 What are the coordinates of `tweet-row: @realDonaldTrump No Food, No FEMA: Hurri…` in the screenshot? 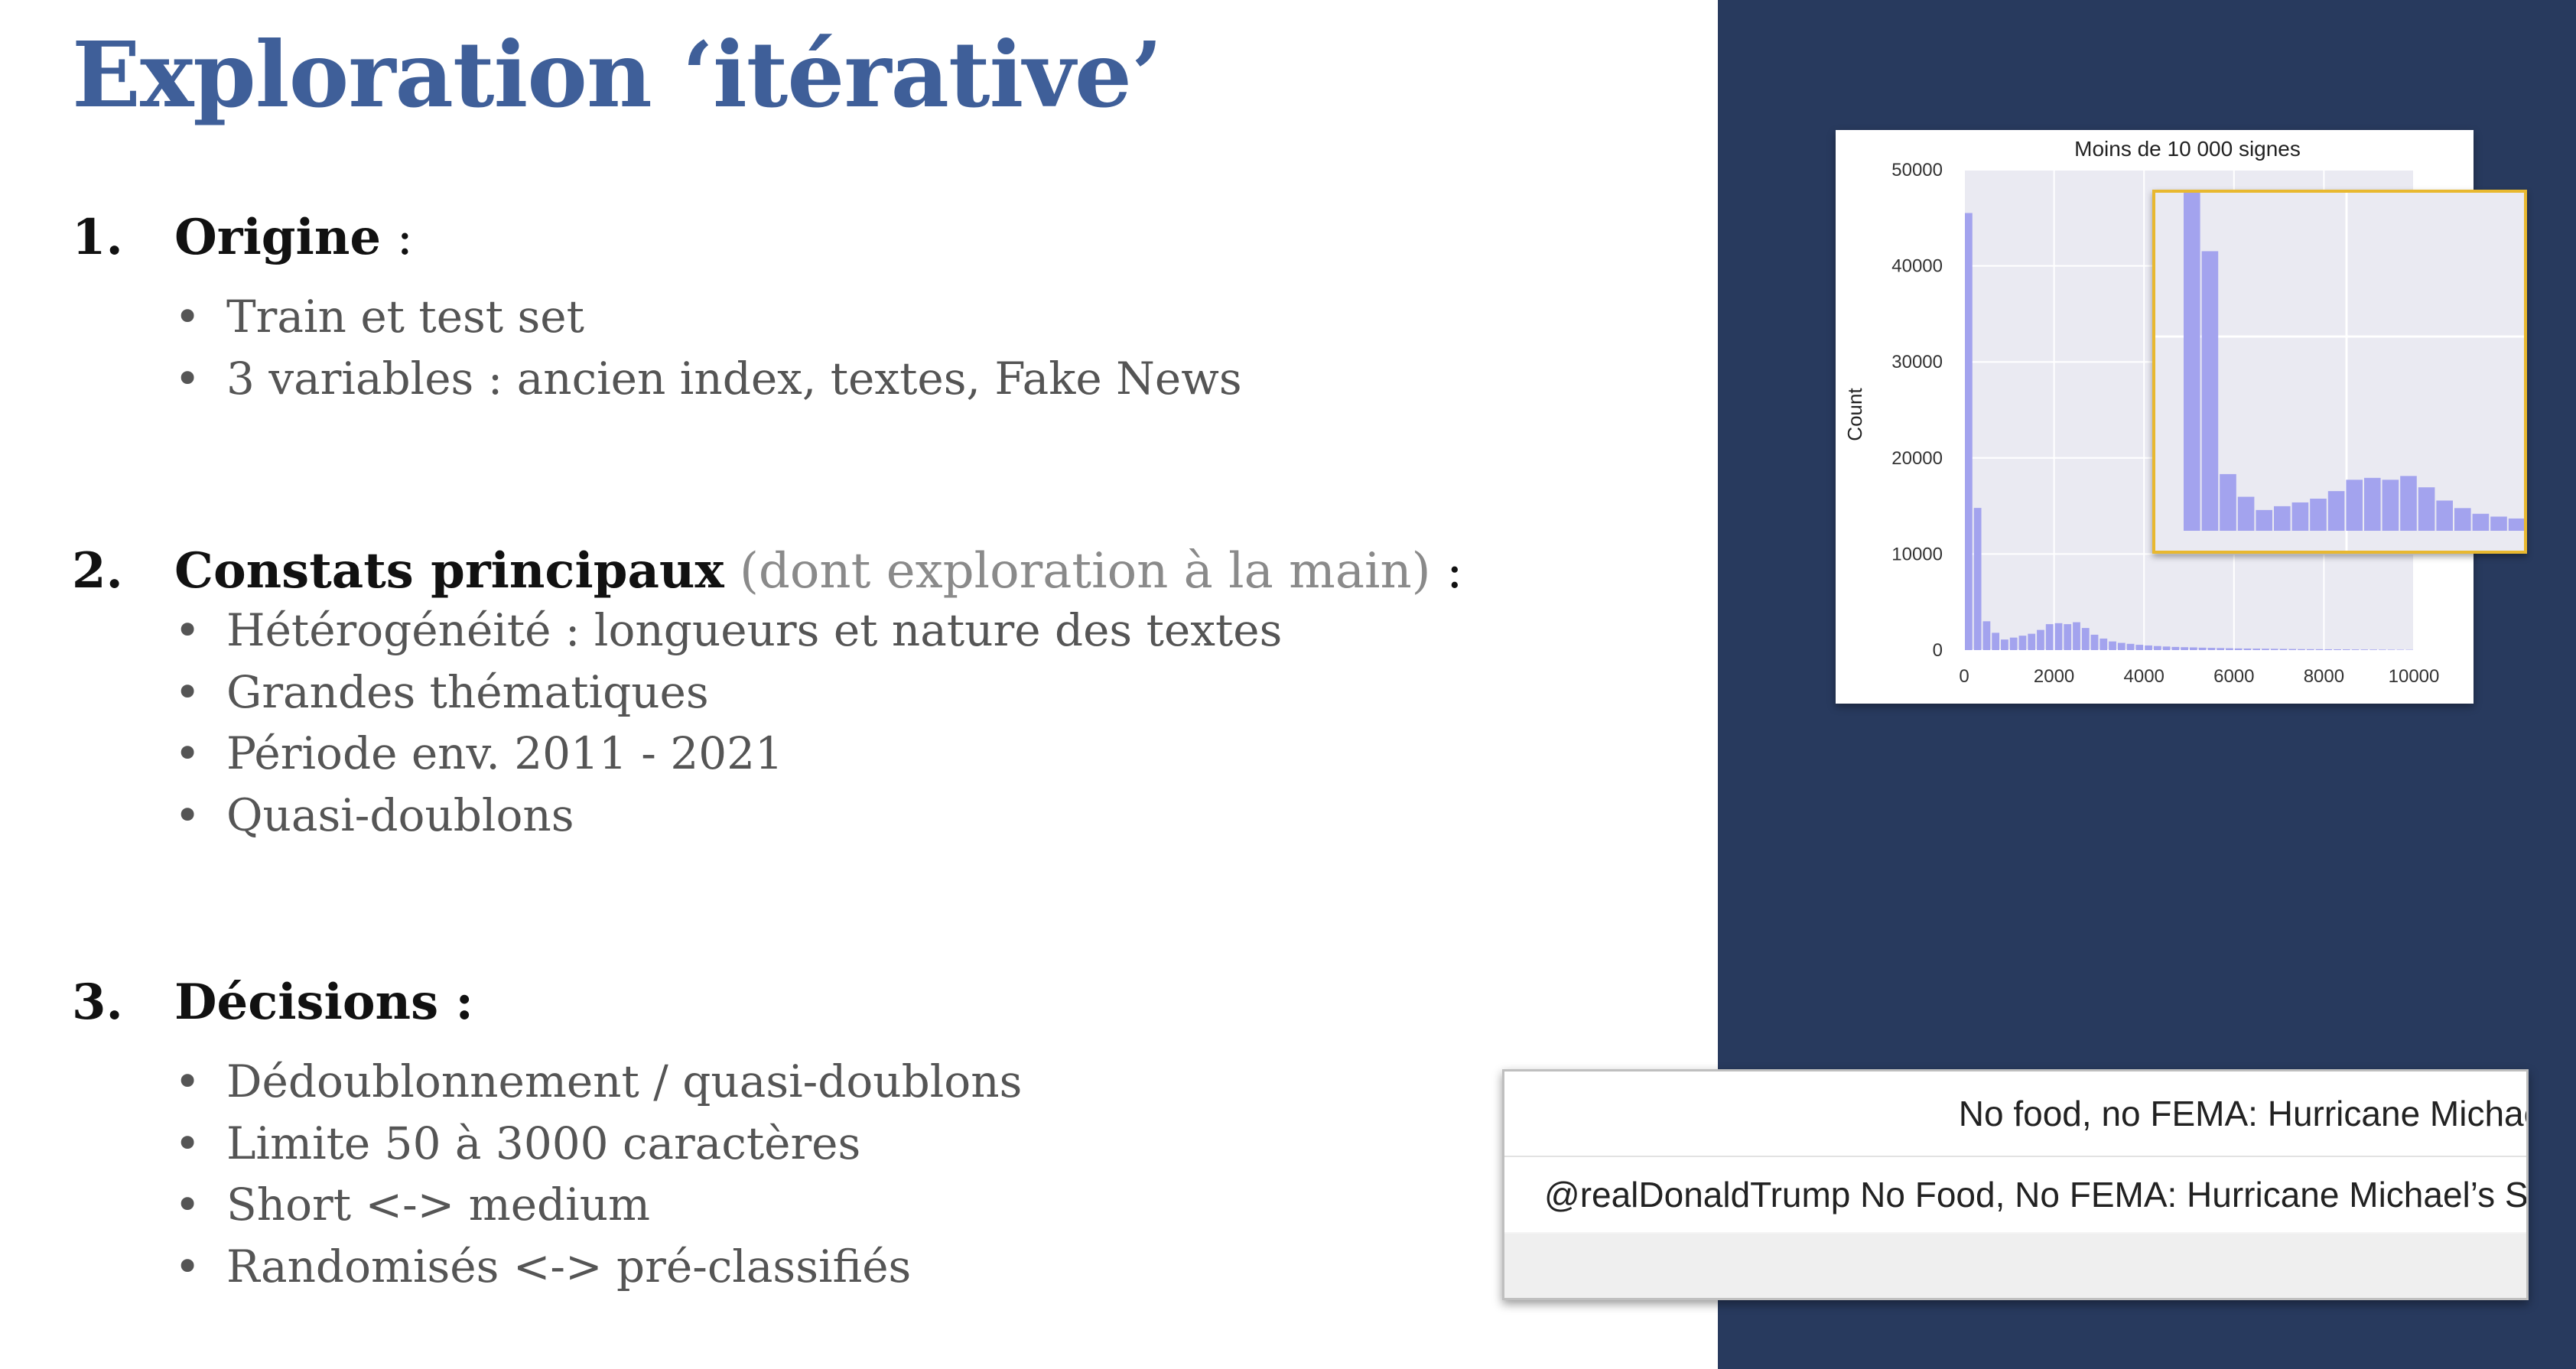 It's located at (2015, 1194).